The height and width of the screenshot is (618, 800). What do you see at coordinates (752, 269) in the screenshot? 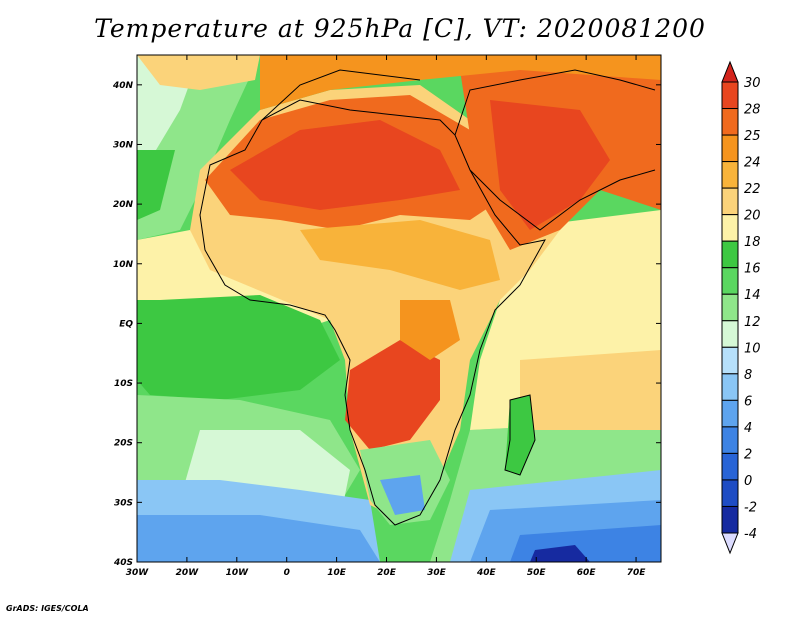
I see `colorbar-label: 16` at bounding box center [752, 269].